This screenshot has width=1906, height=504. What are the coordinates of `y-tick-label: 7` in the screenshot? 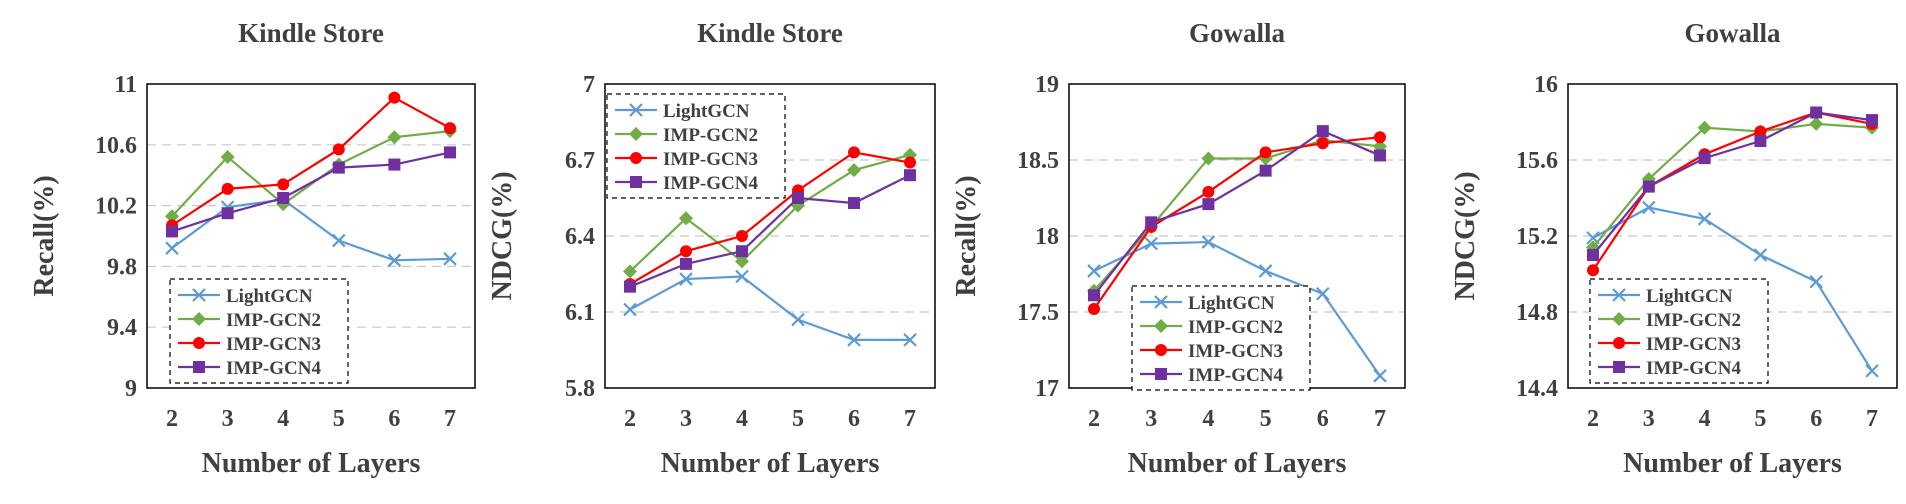 It's located at (589, 85).